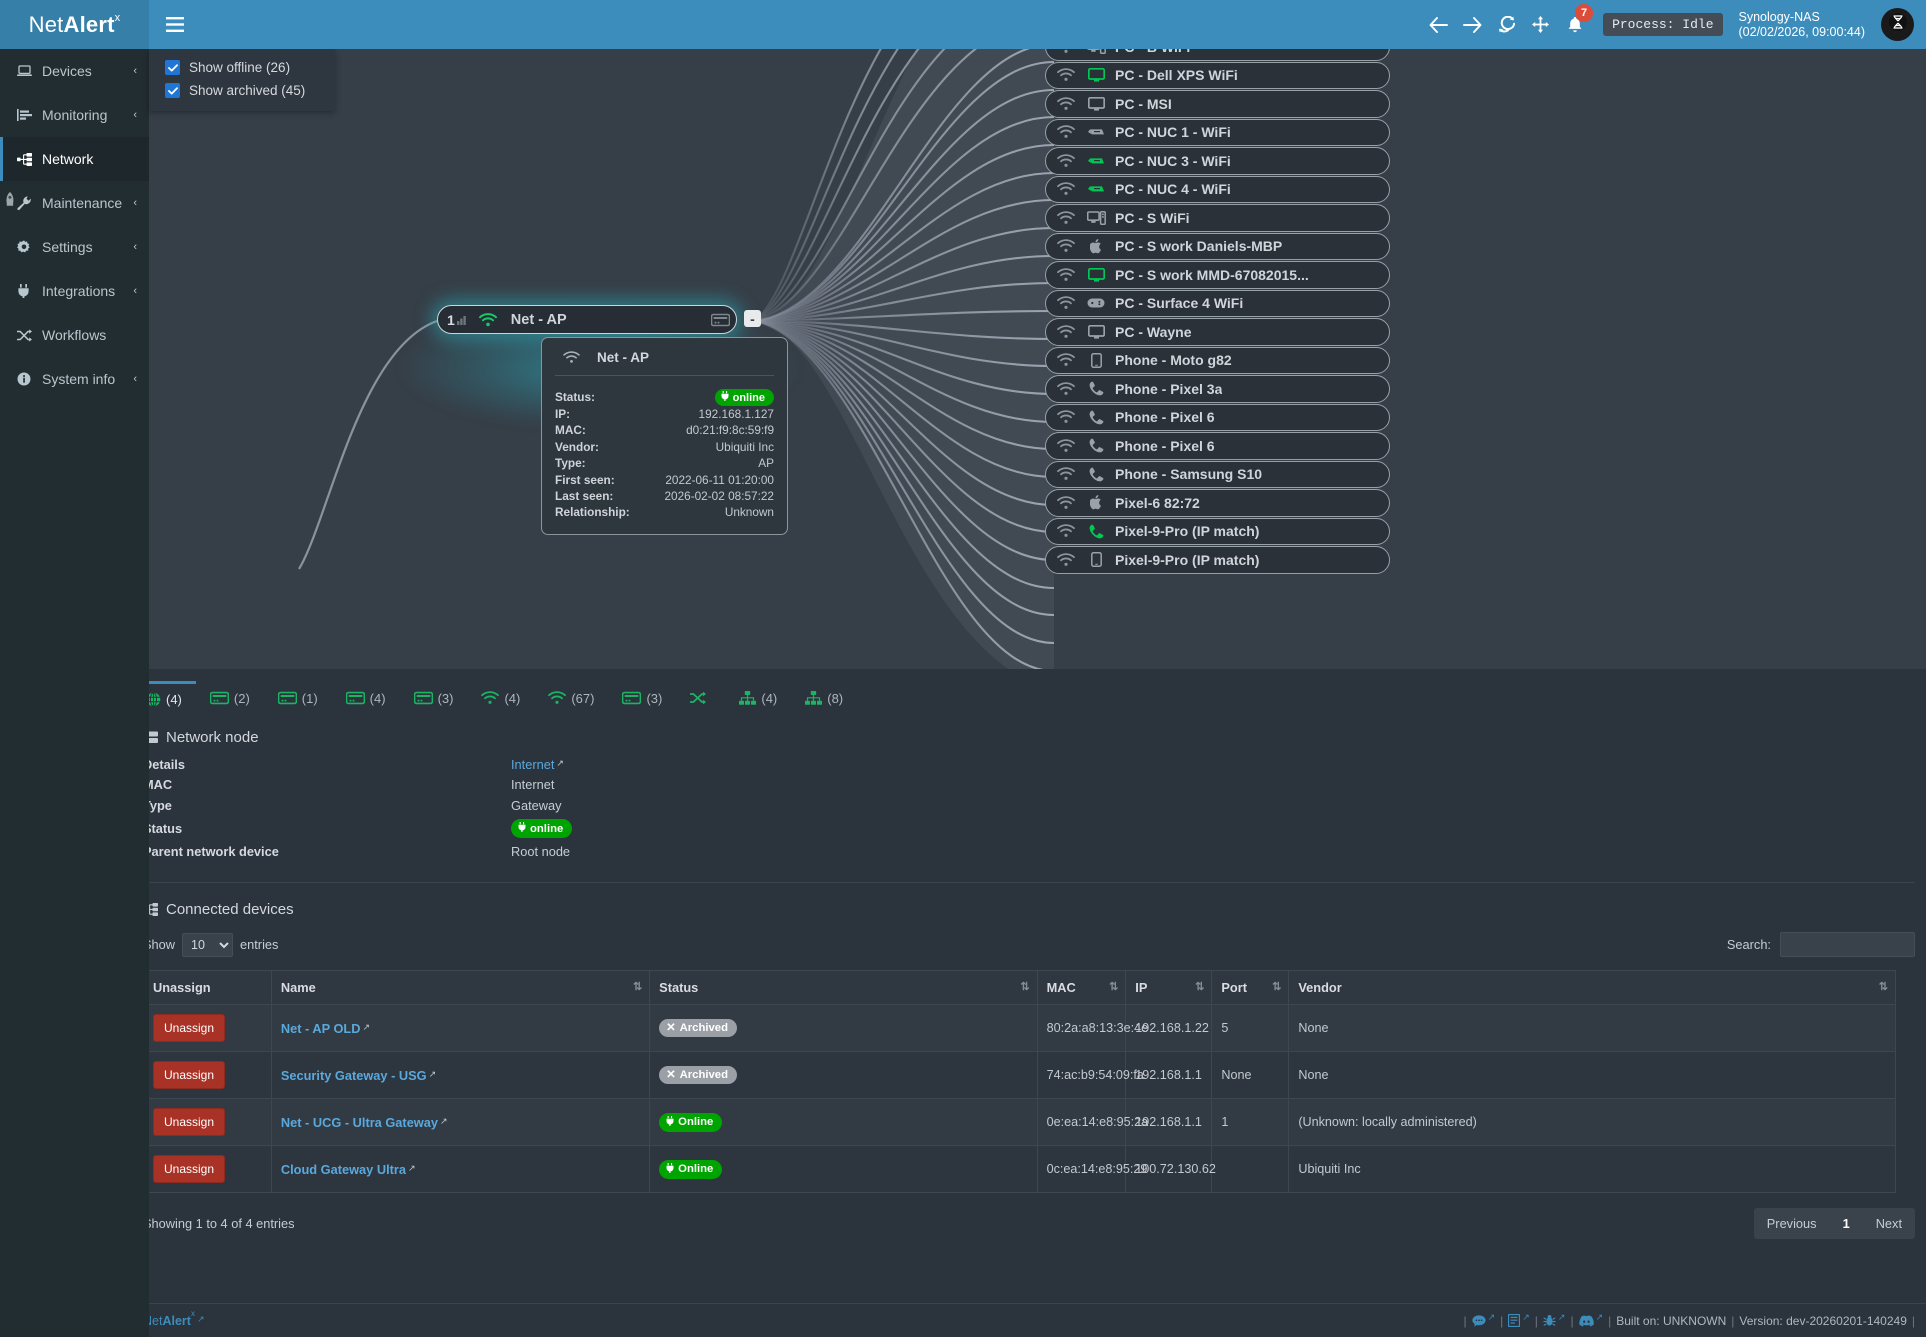 Image resolution: width=1926 pixels, height=1337 pixels. I want to click on column-header-mac: MAC ⇅, so click(1081, 987).